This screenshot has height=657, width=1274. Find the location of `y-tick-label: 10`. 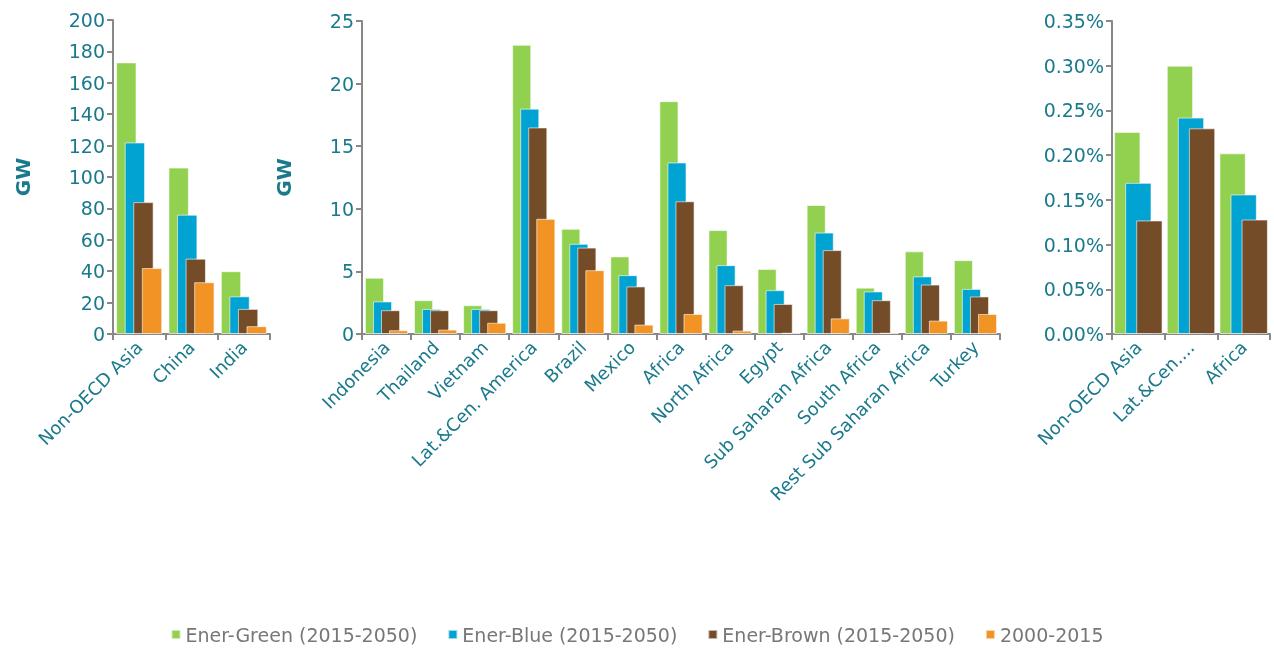

y-tick-label: 10 is located at coordinates (341, 208).